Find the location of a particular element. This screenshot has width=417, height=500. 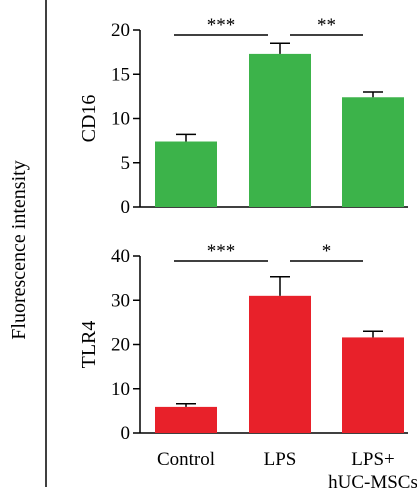

y-axis-label: TLR4 is located at coordinates (89, 345).